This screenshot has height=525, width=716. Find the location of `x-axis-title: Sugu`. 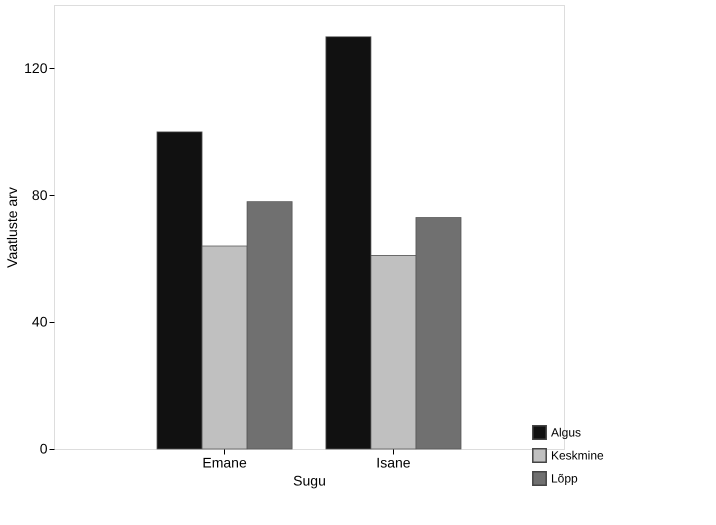

x-axis-title: Sugu is located at coordinates (309, 480).